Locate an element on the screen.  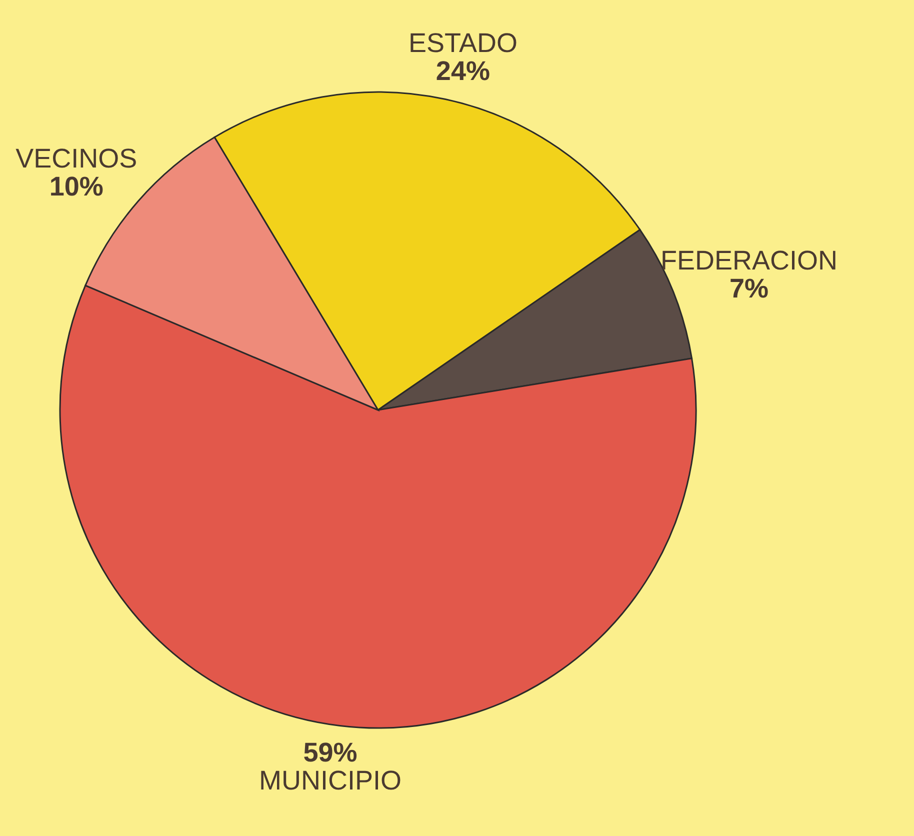
slice-label: ESTADO is located at coordinates (463, 43).